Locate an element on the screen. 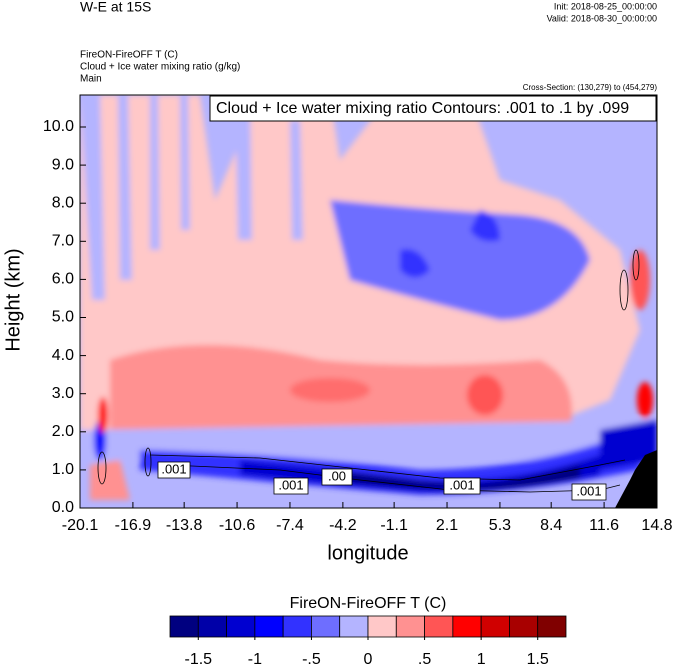  domain: Main is located at coordinates (91, 79).